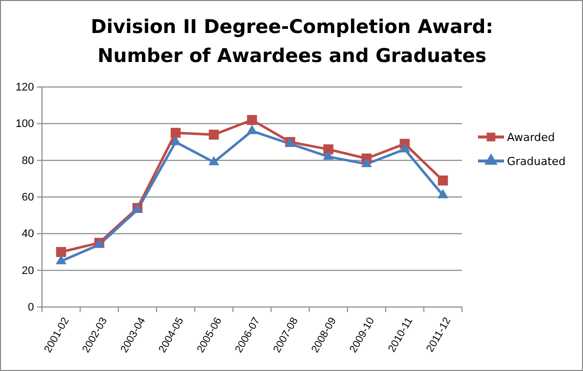 The image size is (583, 371). Describe the element at coordinates (28, 198) in the screenshot. I see `y-tick-label: 60` at that location.